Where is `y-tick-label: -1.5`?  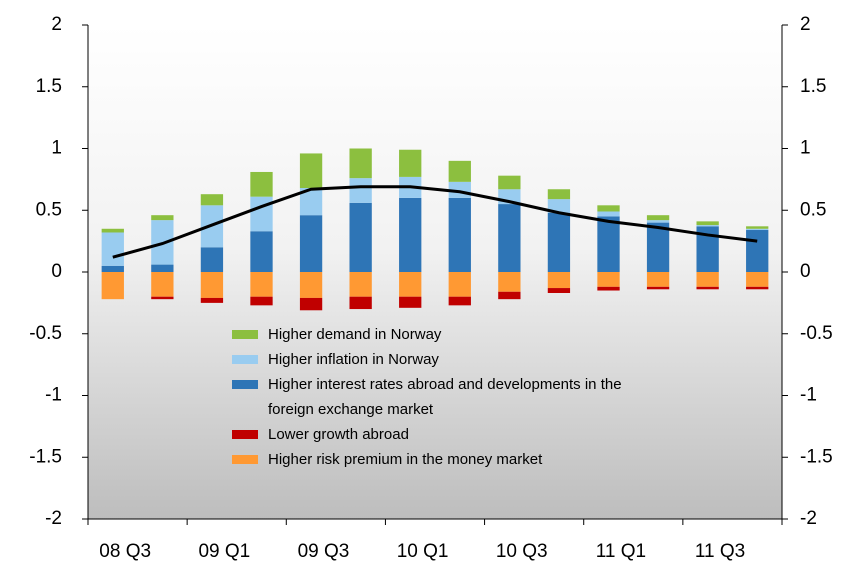 y-tick-label: -1.5 is located at coordinates (45, 456).